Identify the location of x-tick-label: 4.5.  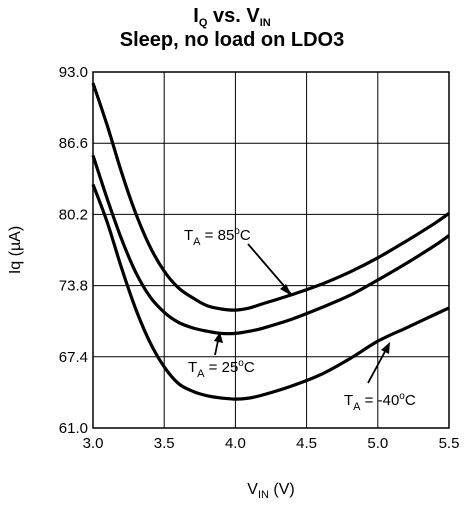
(306, 443).